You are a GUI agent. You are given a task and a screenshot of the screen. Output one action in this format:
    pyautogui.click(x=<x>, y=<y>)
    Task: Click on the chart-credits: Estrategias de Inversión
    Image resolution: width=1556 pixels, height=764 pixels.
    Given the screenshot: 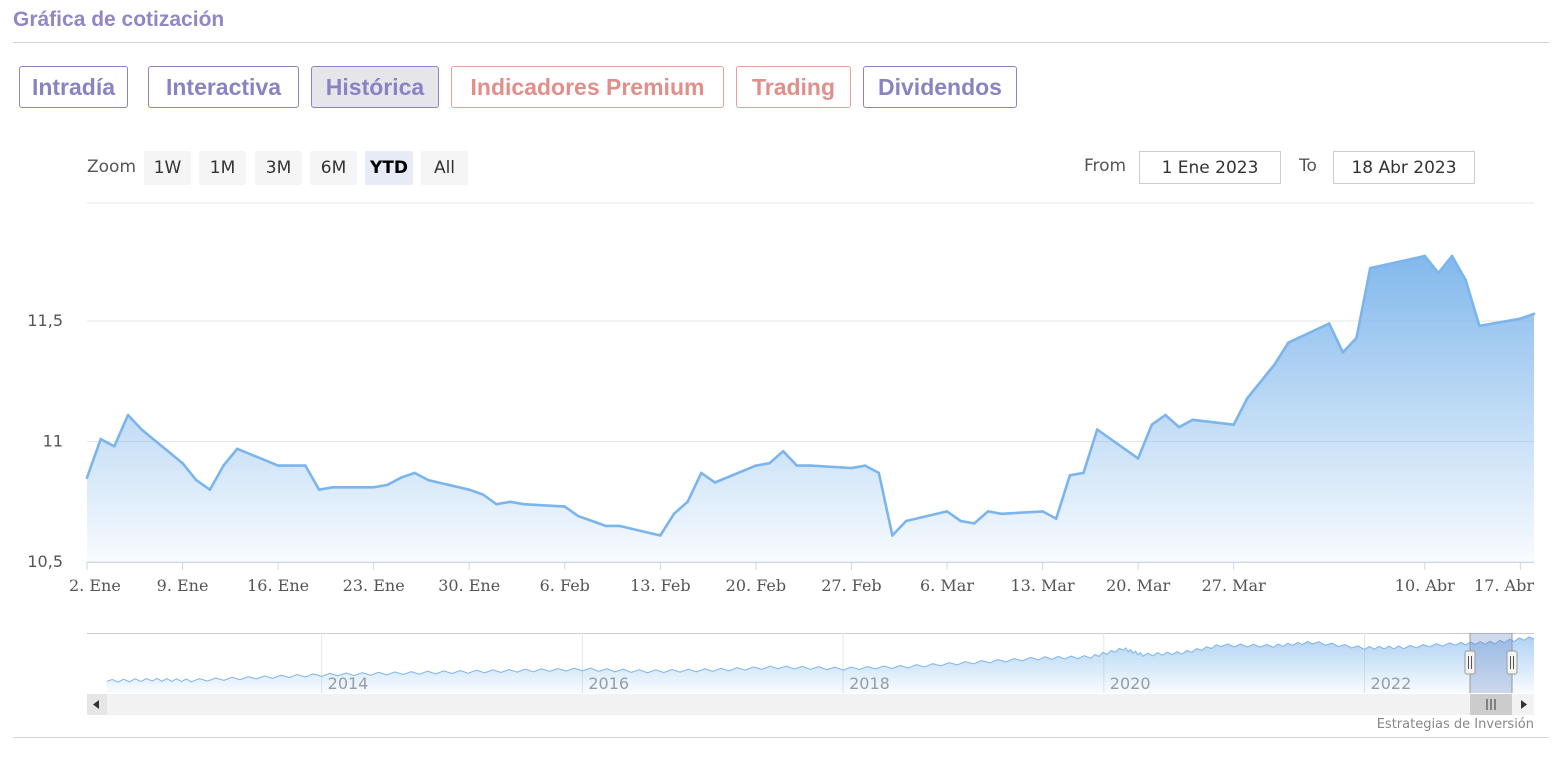 What is the action you would take?
    pyautogui.click(x=1455, y=724)
    